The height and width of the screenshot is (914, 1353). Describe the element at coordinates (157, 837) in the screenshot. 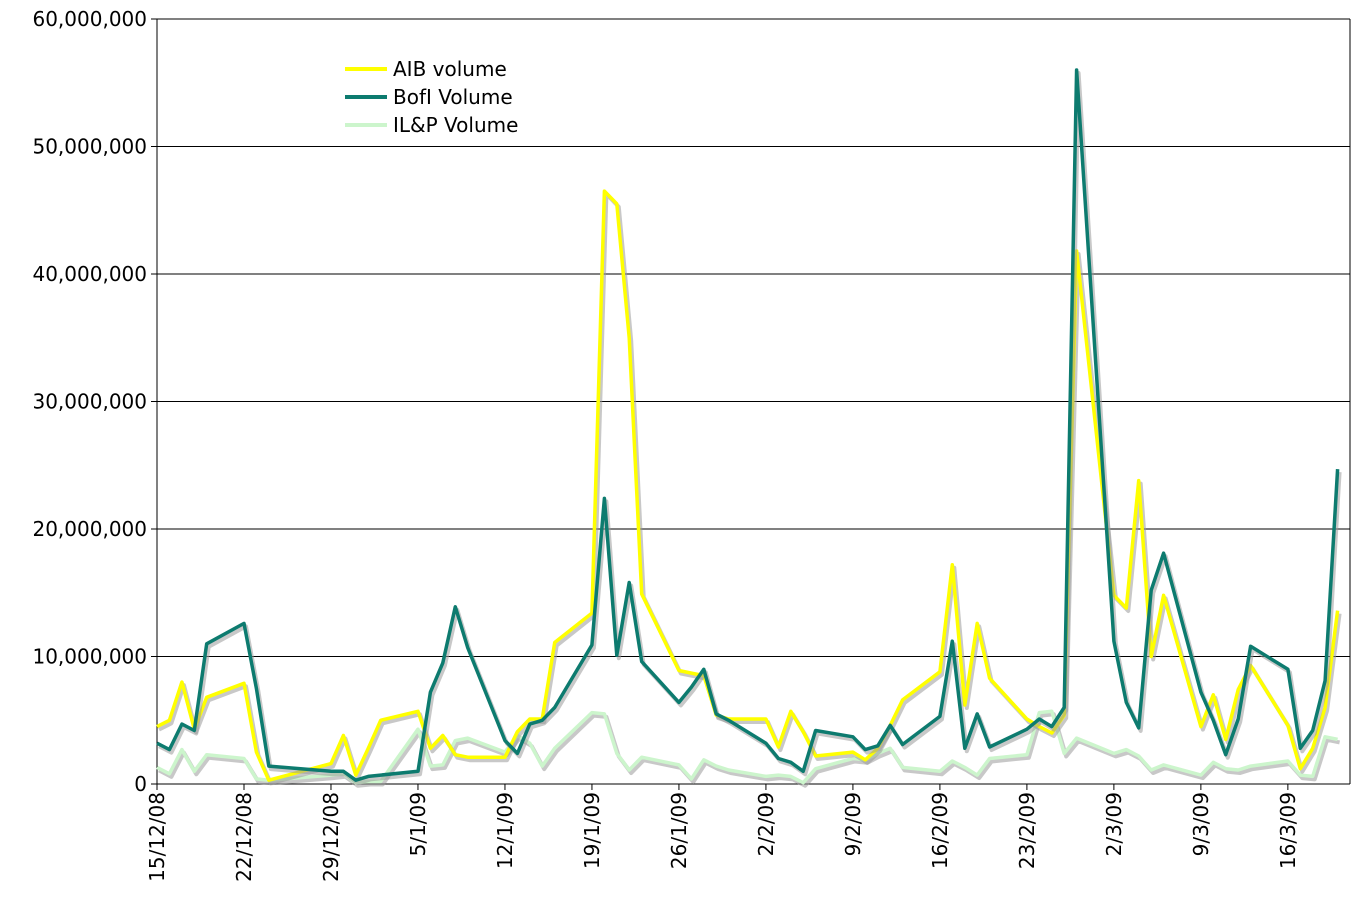

I see `xtick-label-0: 15/12/08` at that location.